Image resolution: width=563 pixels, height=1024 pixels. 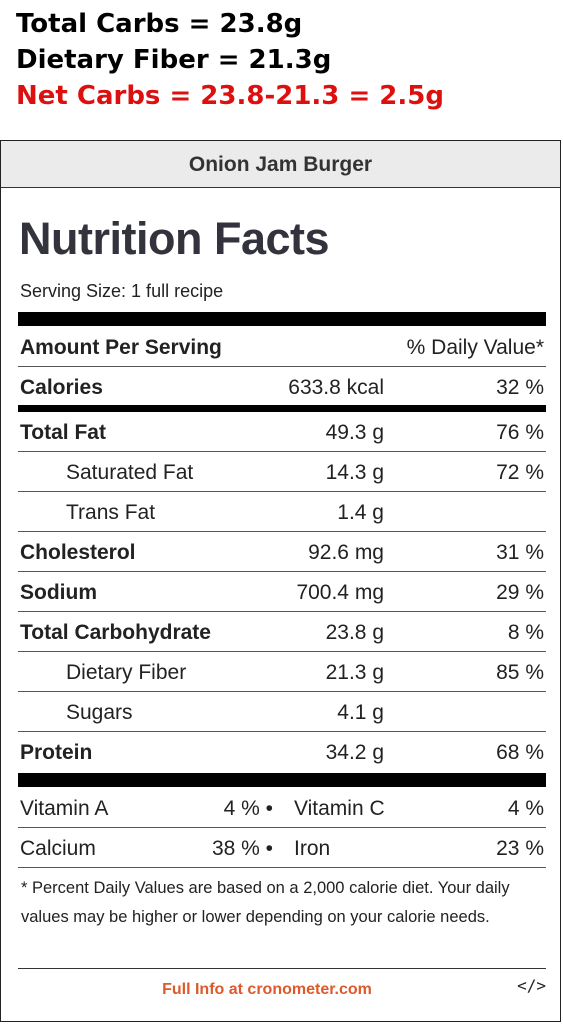 I want to click on medium-divider, so click(x=282, y=408).